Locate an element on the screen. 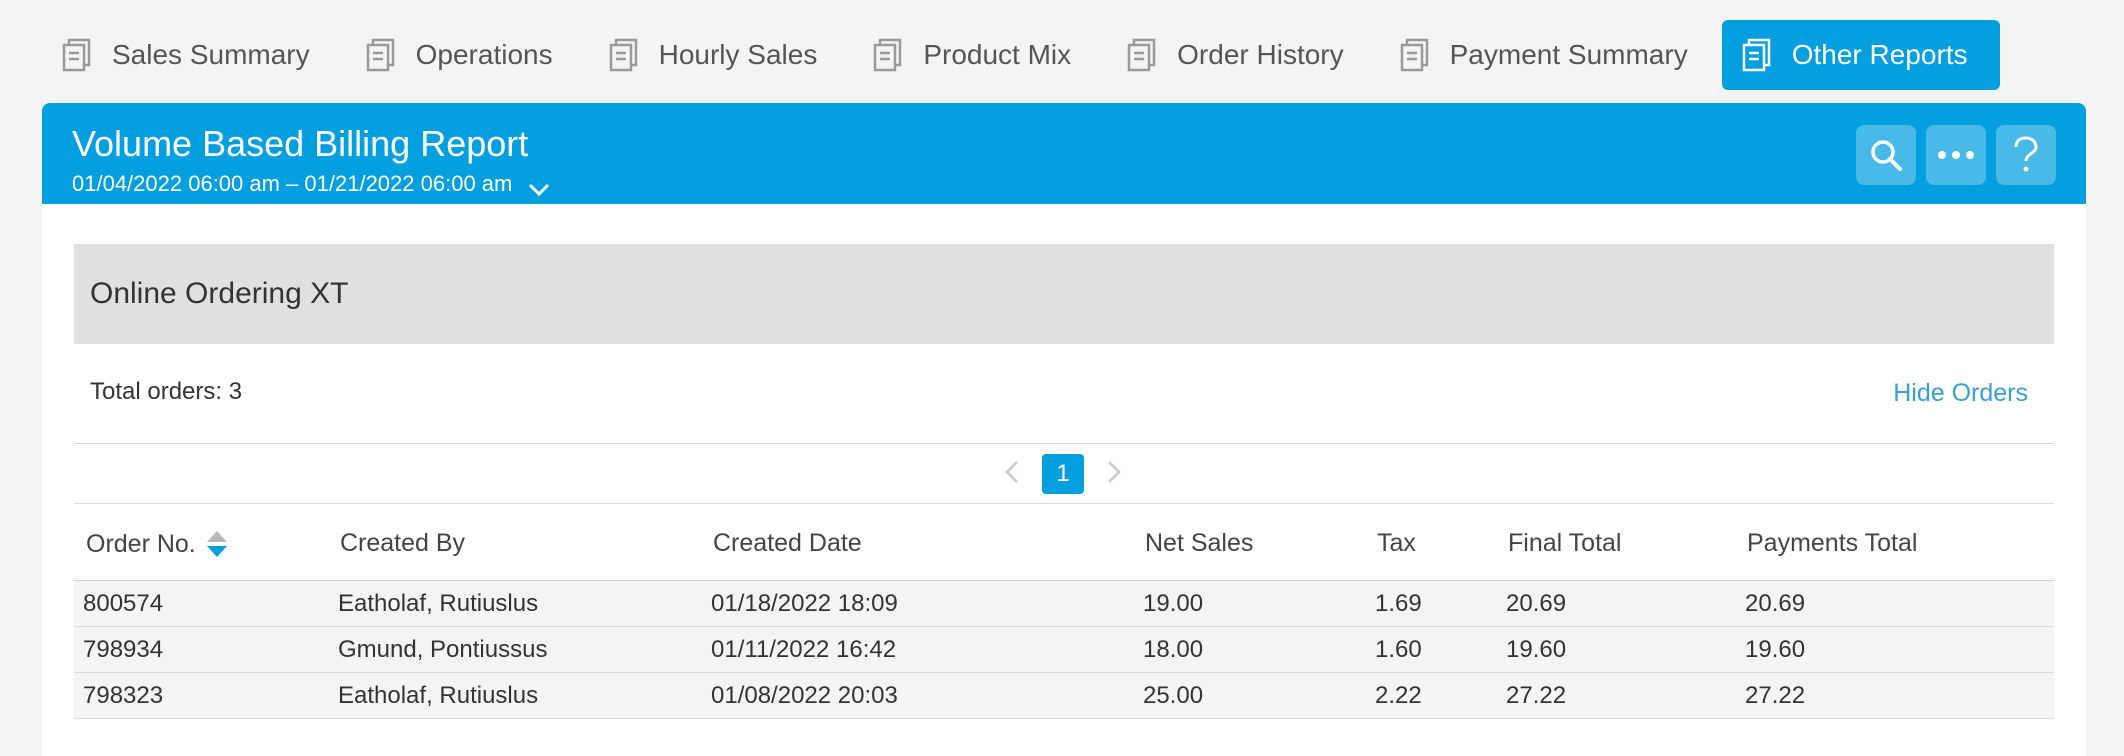  tab-hourly-sales: Hourly Sales is located at coordinates (714, 55).